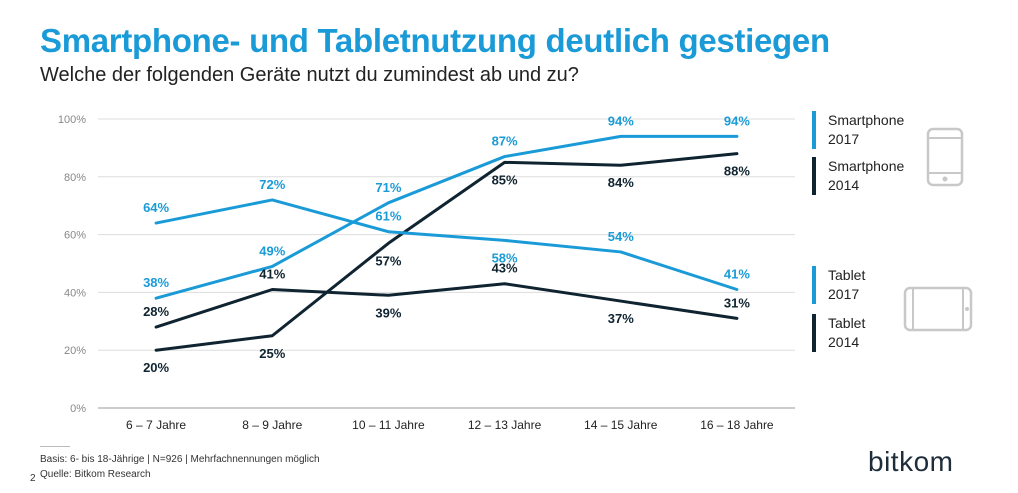  What do you see at coordinates (156, 367) in the screenshot?
I see `data-label: 20%` at bounding box center [156, 367].